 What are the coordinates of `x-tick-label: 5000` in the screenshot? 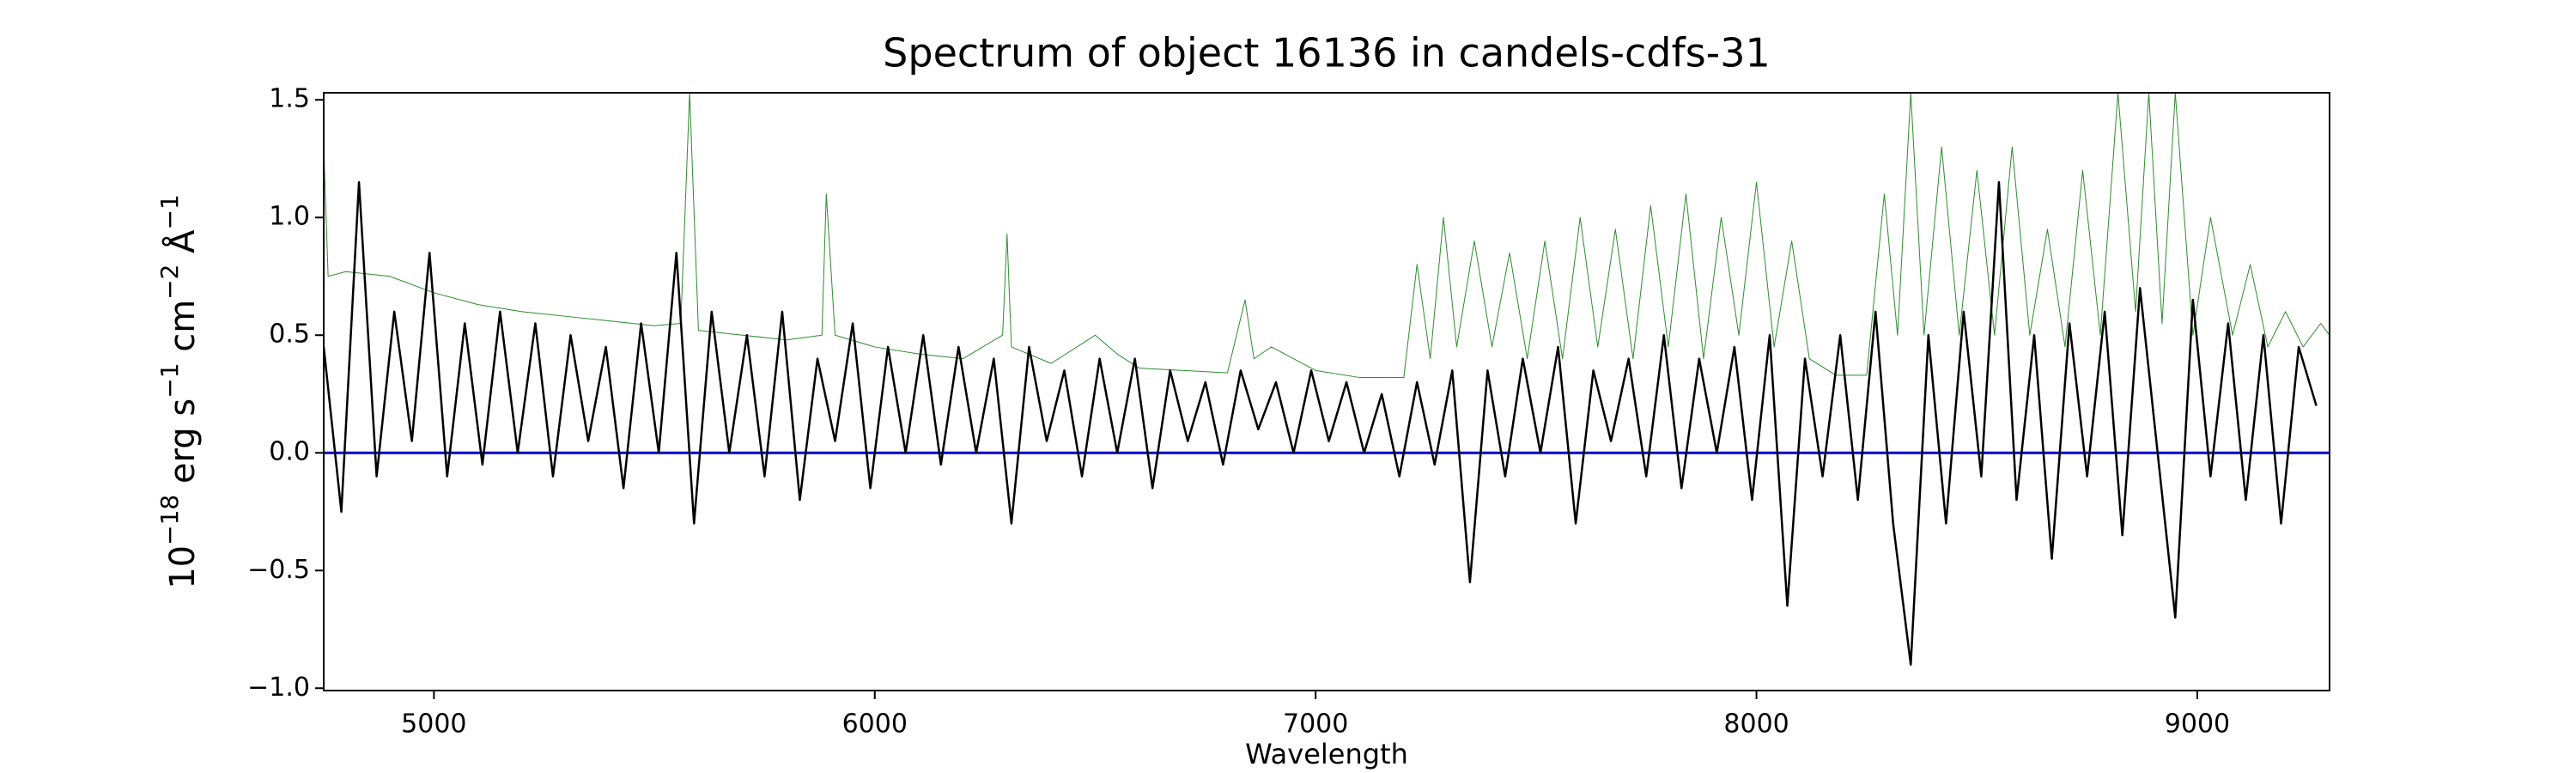 It's located at (433, 724).